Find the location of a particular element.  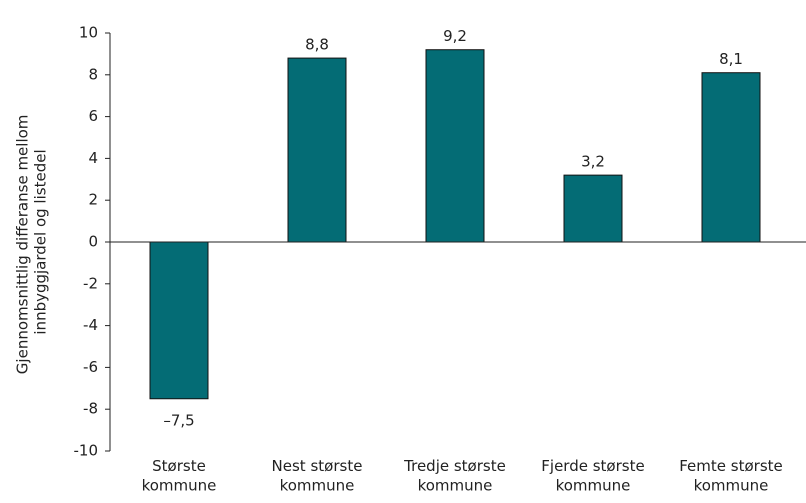

value-label: –7,5 is located at coordinates (178, 420).